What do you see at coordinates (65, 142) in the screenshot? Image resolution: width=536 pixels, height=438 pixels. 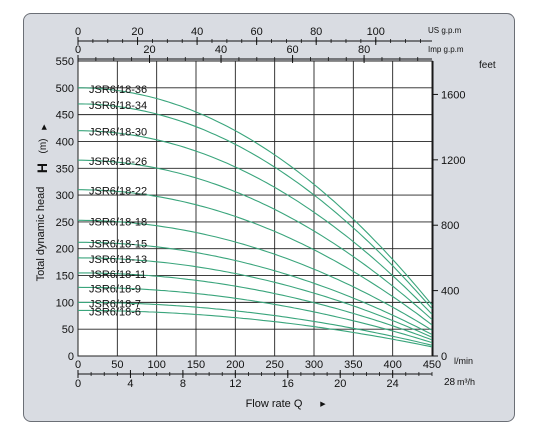 I see `y-tick-label: 400` at bounding box center [65, 142].